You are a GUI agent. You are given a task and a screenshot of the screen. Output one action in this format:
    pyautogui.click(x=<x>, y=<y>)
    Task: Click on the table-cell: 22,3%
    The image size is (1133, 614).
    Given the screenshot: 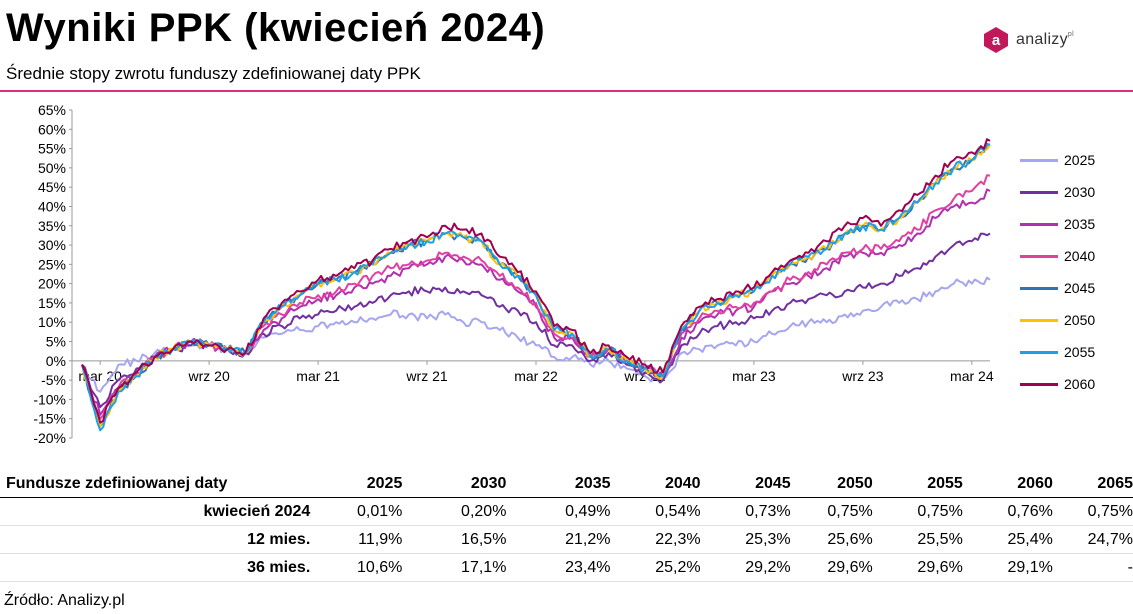 What is the action you would take?
    pyautogui.click(x=655, y=539)
    